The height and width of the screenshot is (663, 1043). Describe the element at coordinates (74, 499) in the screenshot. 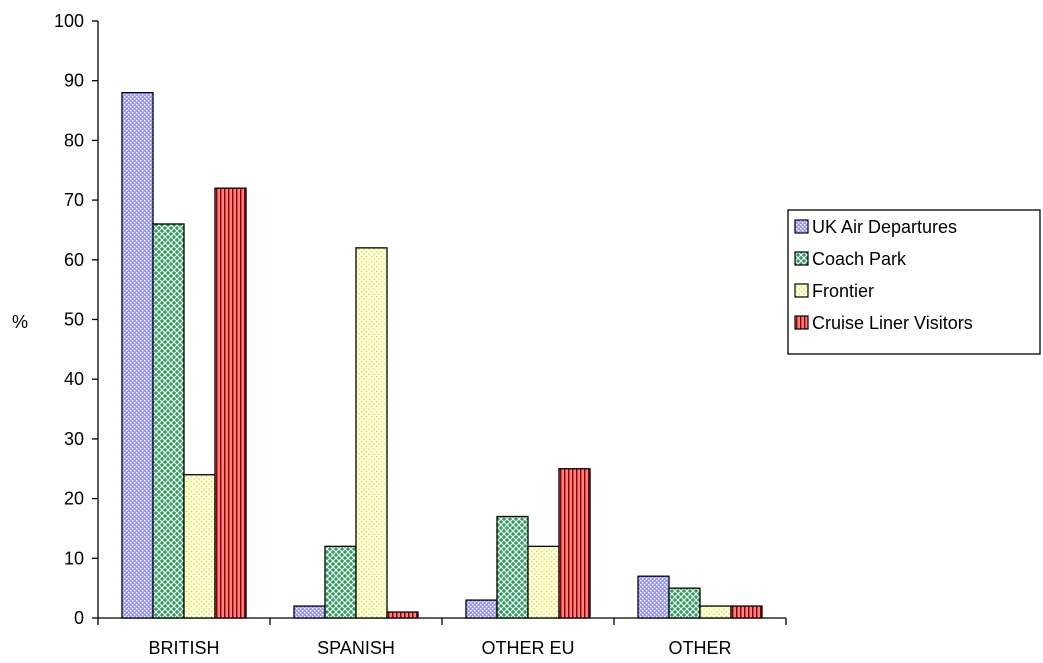

I see `y-tick-label: 20` at that location.